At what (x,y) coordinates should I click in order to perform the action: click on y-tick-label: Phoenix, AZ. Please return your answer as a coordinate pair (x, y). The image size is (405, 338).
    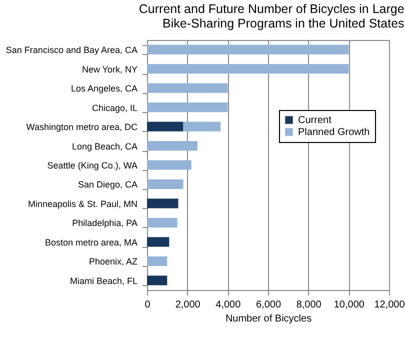
    Looking at the image, I should click on (113, 261).